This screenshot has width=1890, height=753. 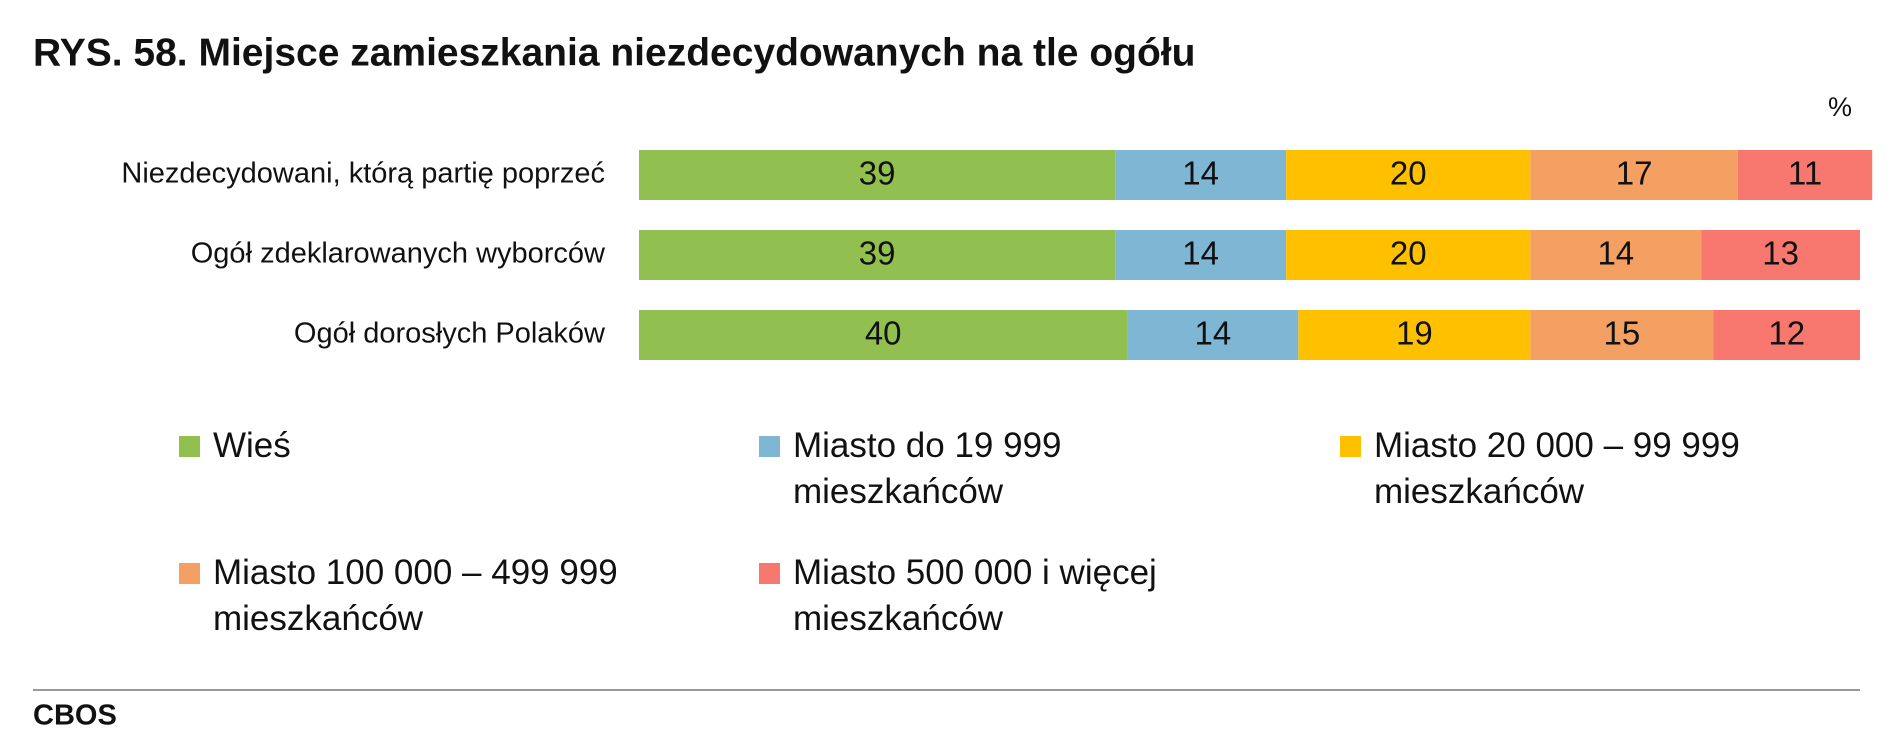 I want to click on unit-label: %, so click(x=1840, y=107).